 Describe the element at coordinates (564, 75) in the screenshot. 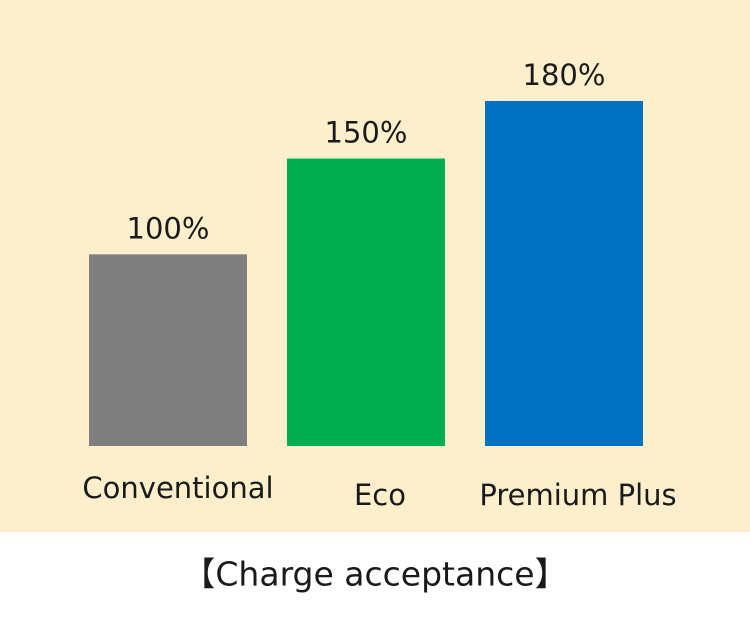

I see `value-label: 180%` at that location.